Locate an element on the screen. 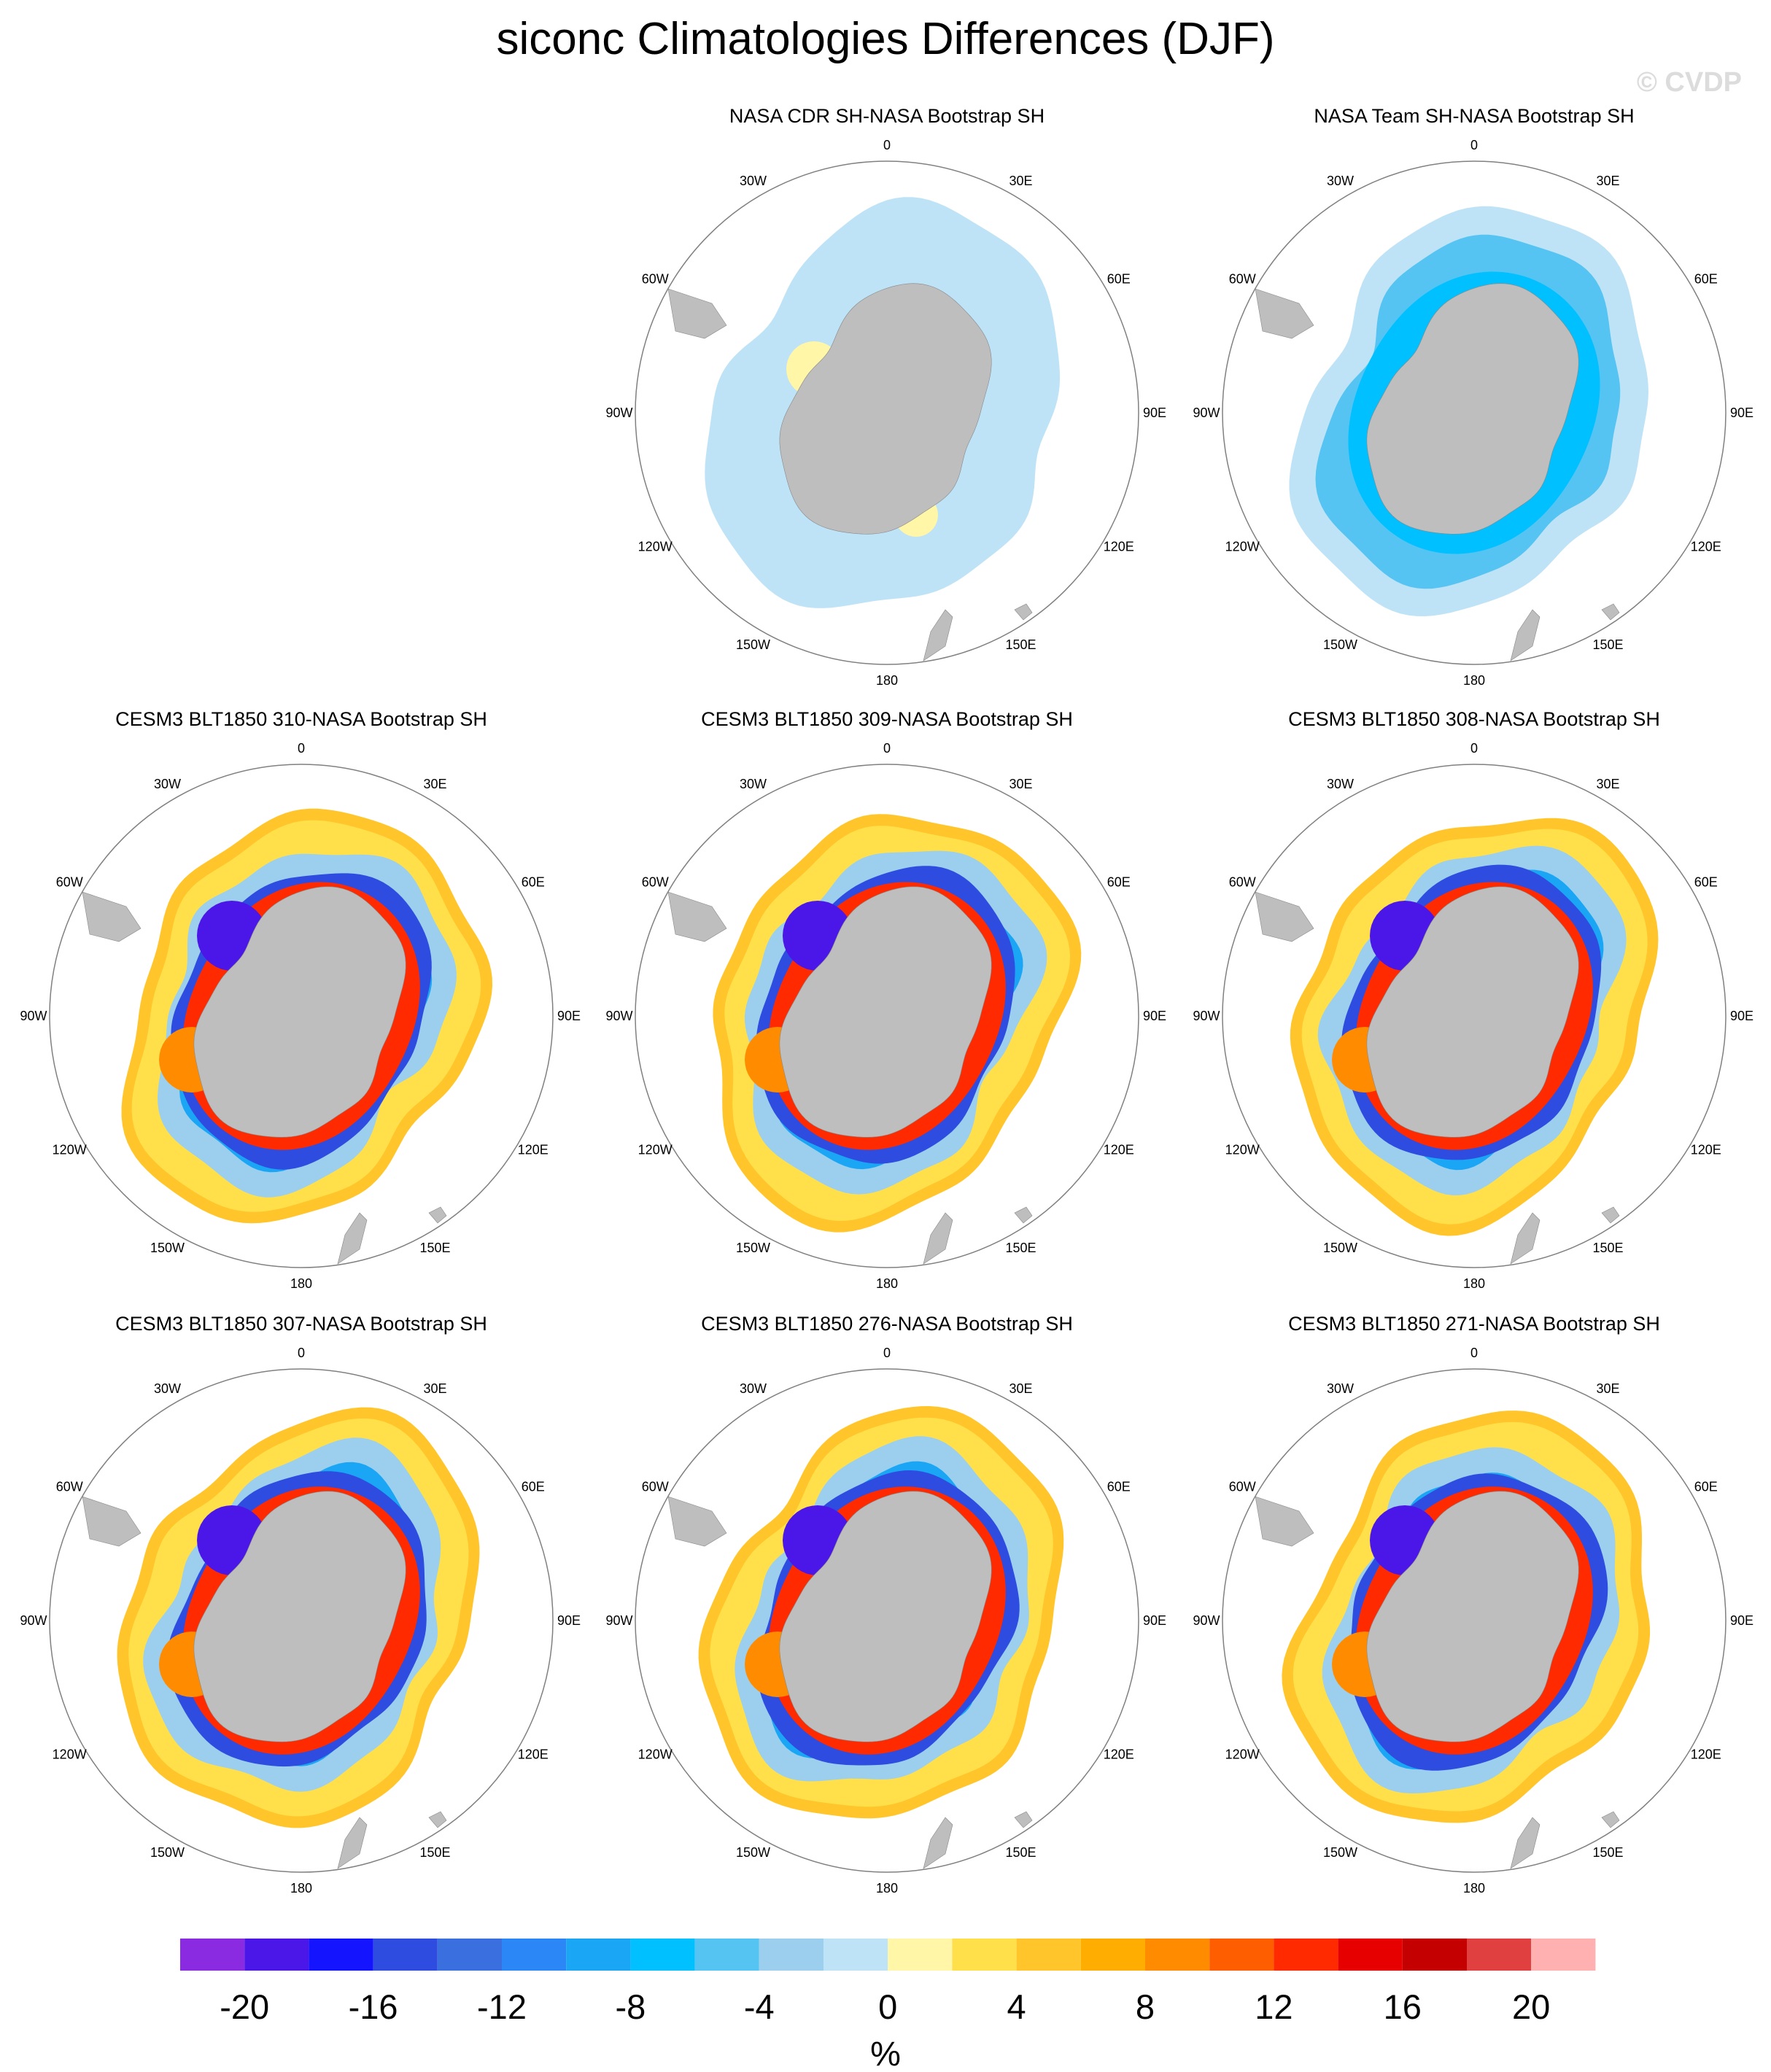 The height and width of the screenshot is (2072, 1771). cvdp-watermark: © CVDP is located at coordinates (1689, 82).